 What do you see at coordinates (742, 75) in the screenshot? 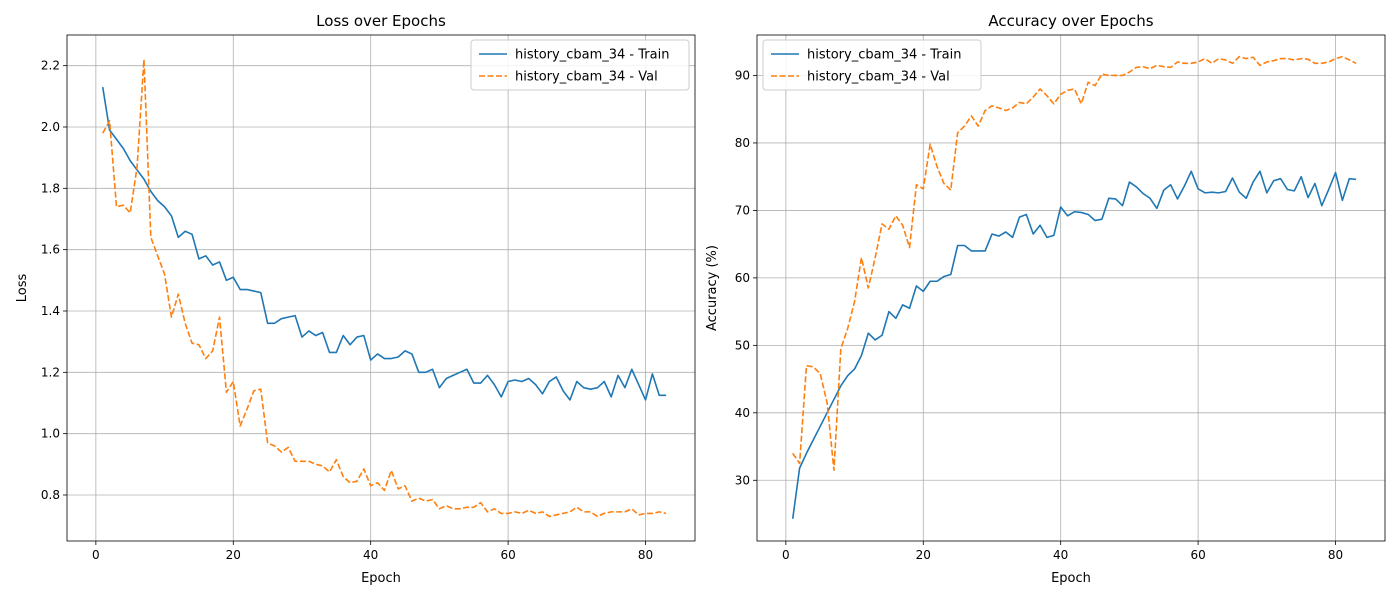
I see `y-tick-label: 90` at bounding box center [742, 75].